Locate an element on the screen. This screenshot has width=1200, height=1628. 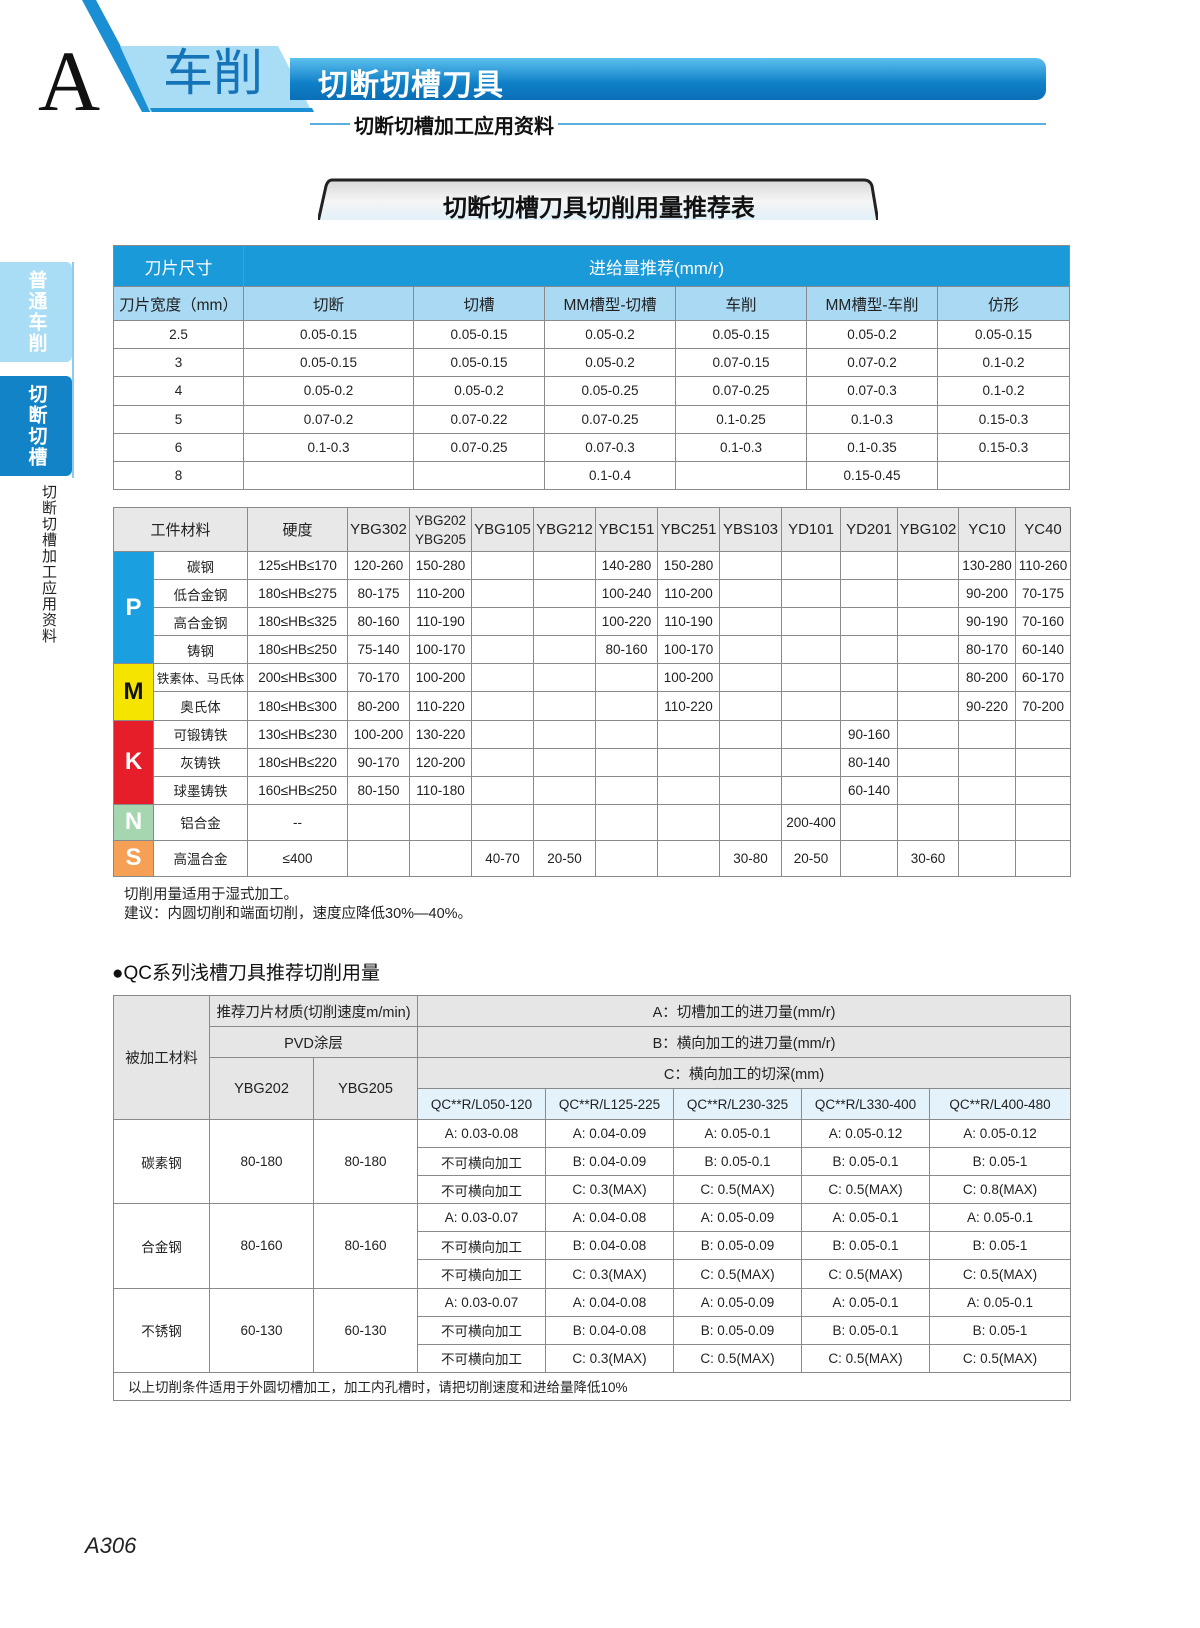
side-tab-parting-grooving: 切断切槽 is located at coordinates (36, 426).